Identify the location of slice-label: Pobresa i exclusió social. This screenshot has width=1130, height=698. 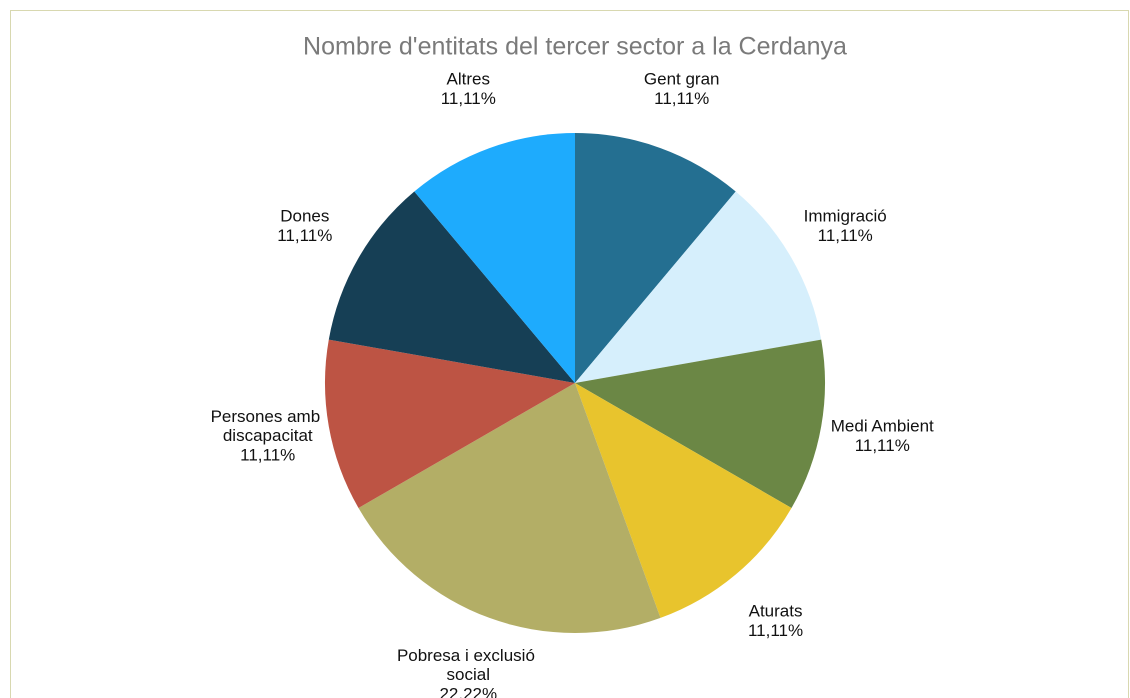
(468, 666).